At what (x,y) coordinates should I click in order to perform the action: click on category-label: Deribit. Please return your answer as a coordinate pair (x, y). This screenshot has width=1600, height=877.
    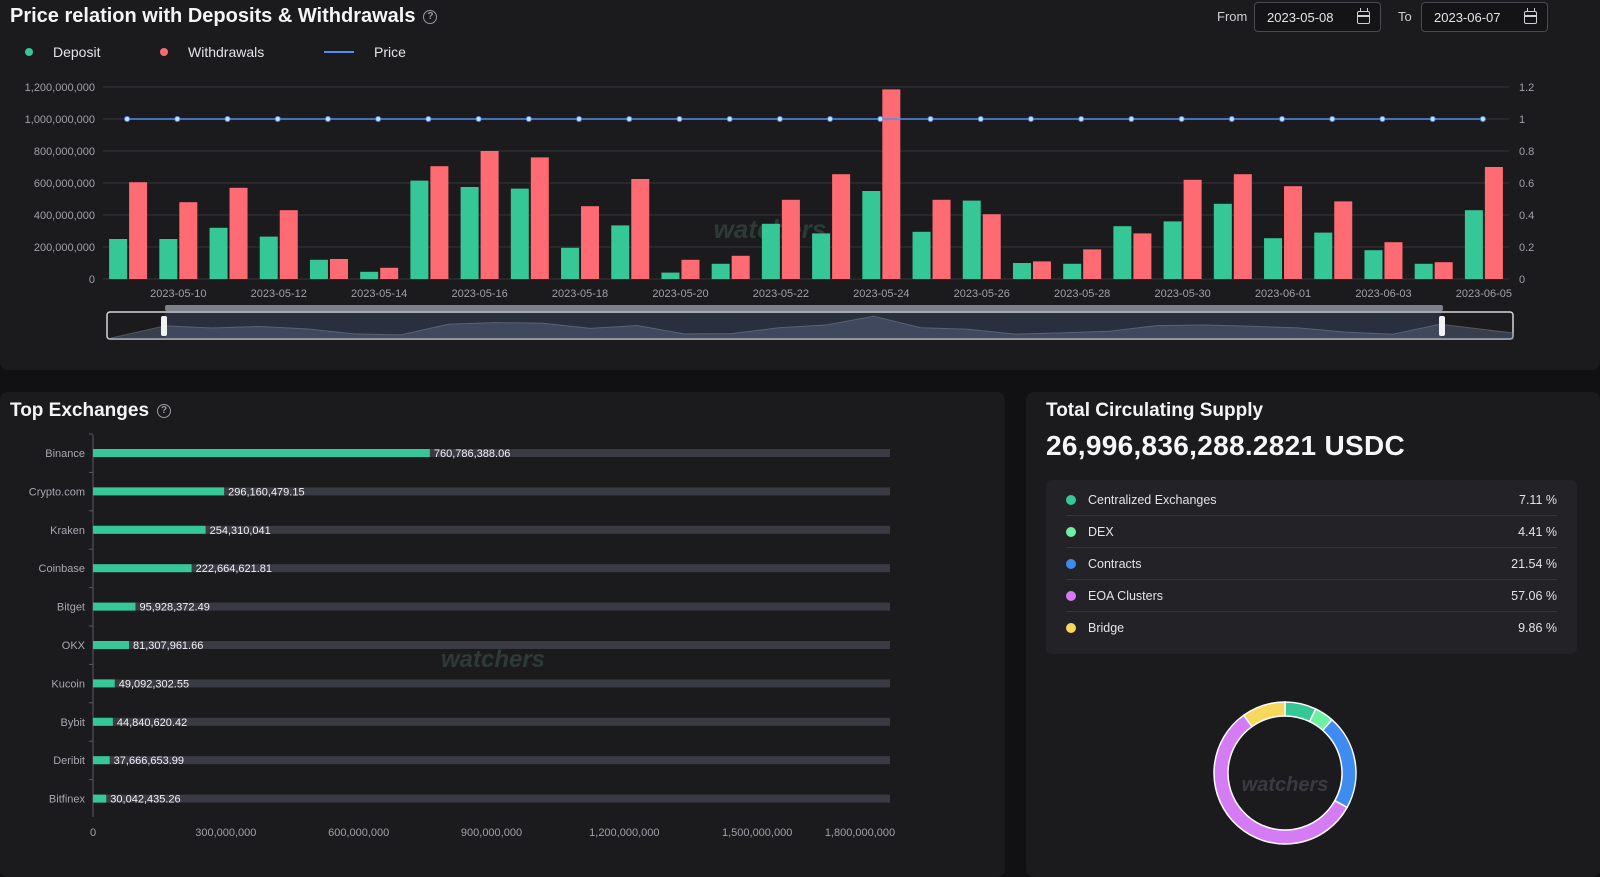
    Looking at the image, I should click on (69, 761).